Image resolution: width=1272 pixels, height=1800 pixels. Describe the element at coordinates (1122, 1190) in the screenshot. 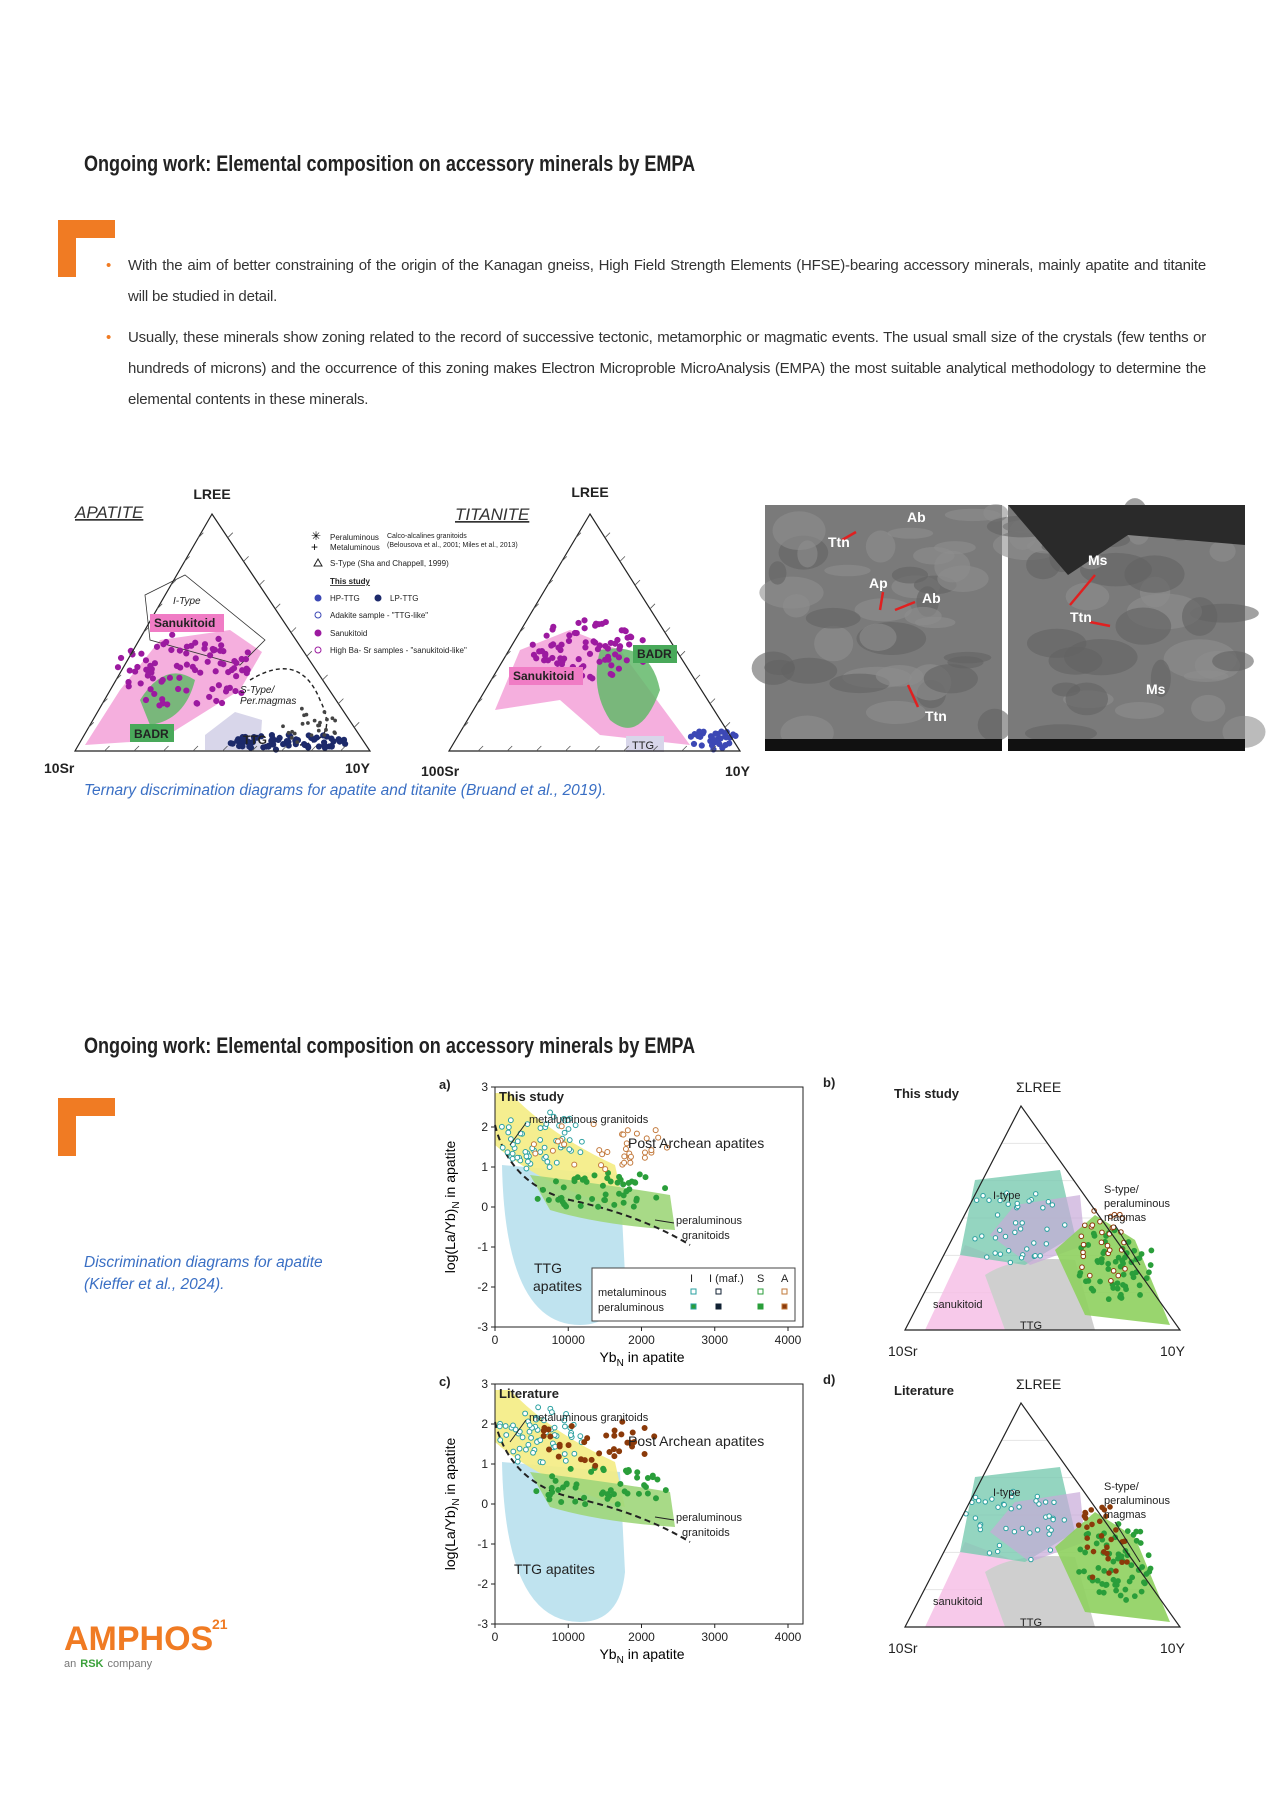

I see `field-label: S-type/` at that location.